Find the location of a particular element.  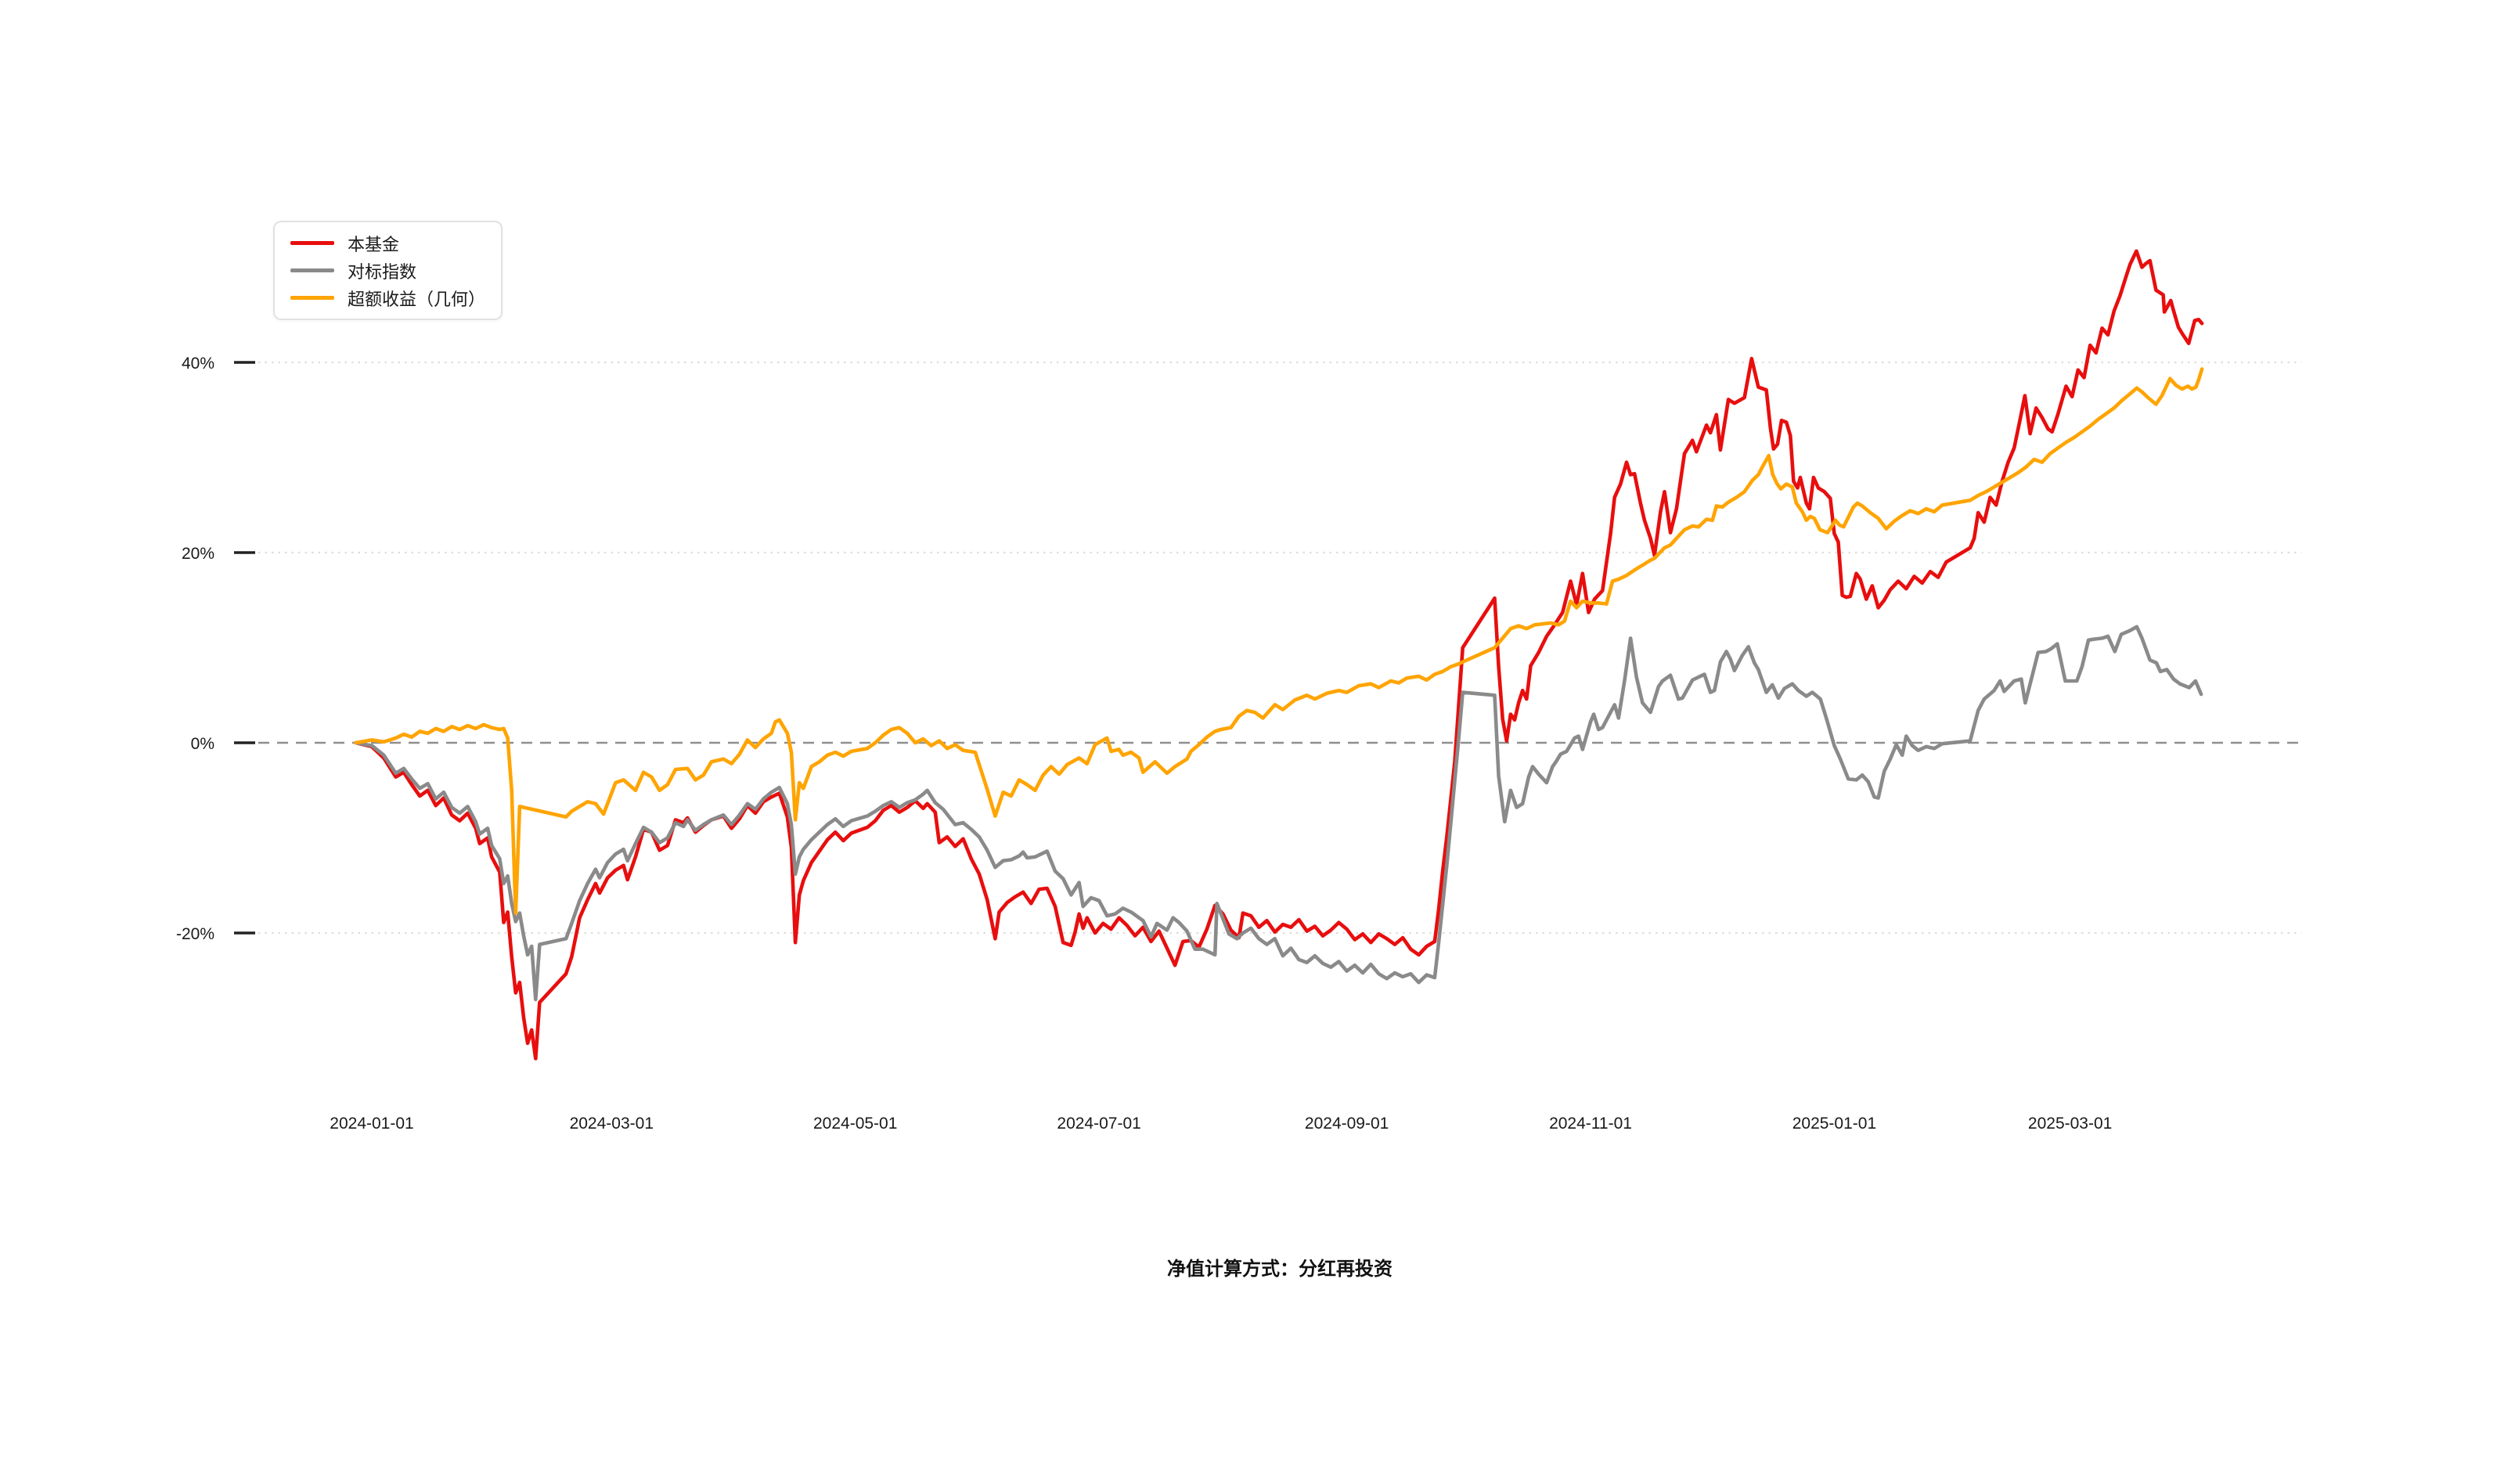

y-axis-label: 0% is located at coordinates (202, 744).